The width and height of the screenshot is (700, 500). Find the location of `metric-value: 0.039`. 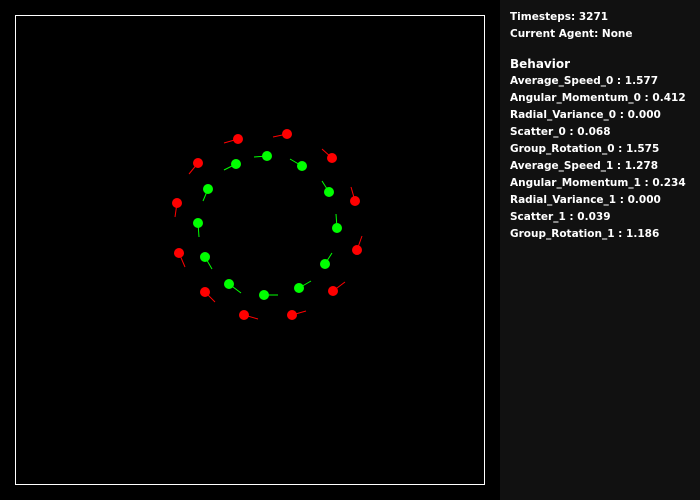

metric-value: 0.039 is located at coordinates (594, 217).